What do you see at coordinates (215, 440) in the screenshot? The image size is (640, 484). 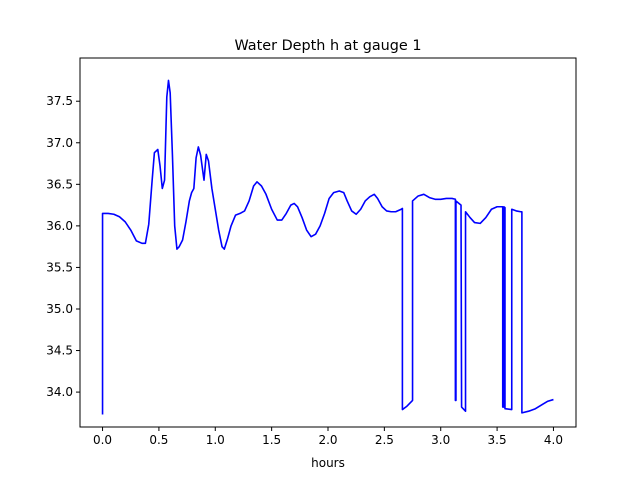 I see `x-tick-label: 1.0` at bounding box center [215, 440].